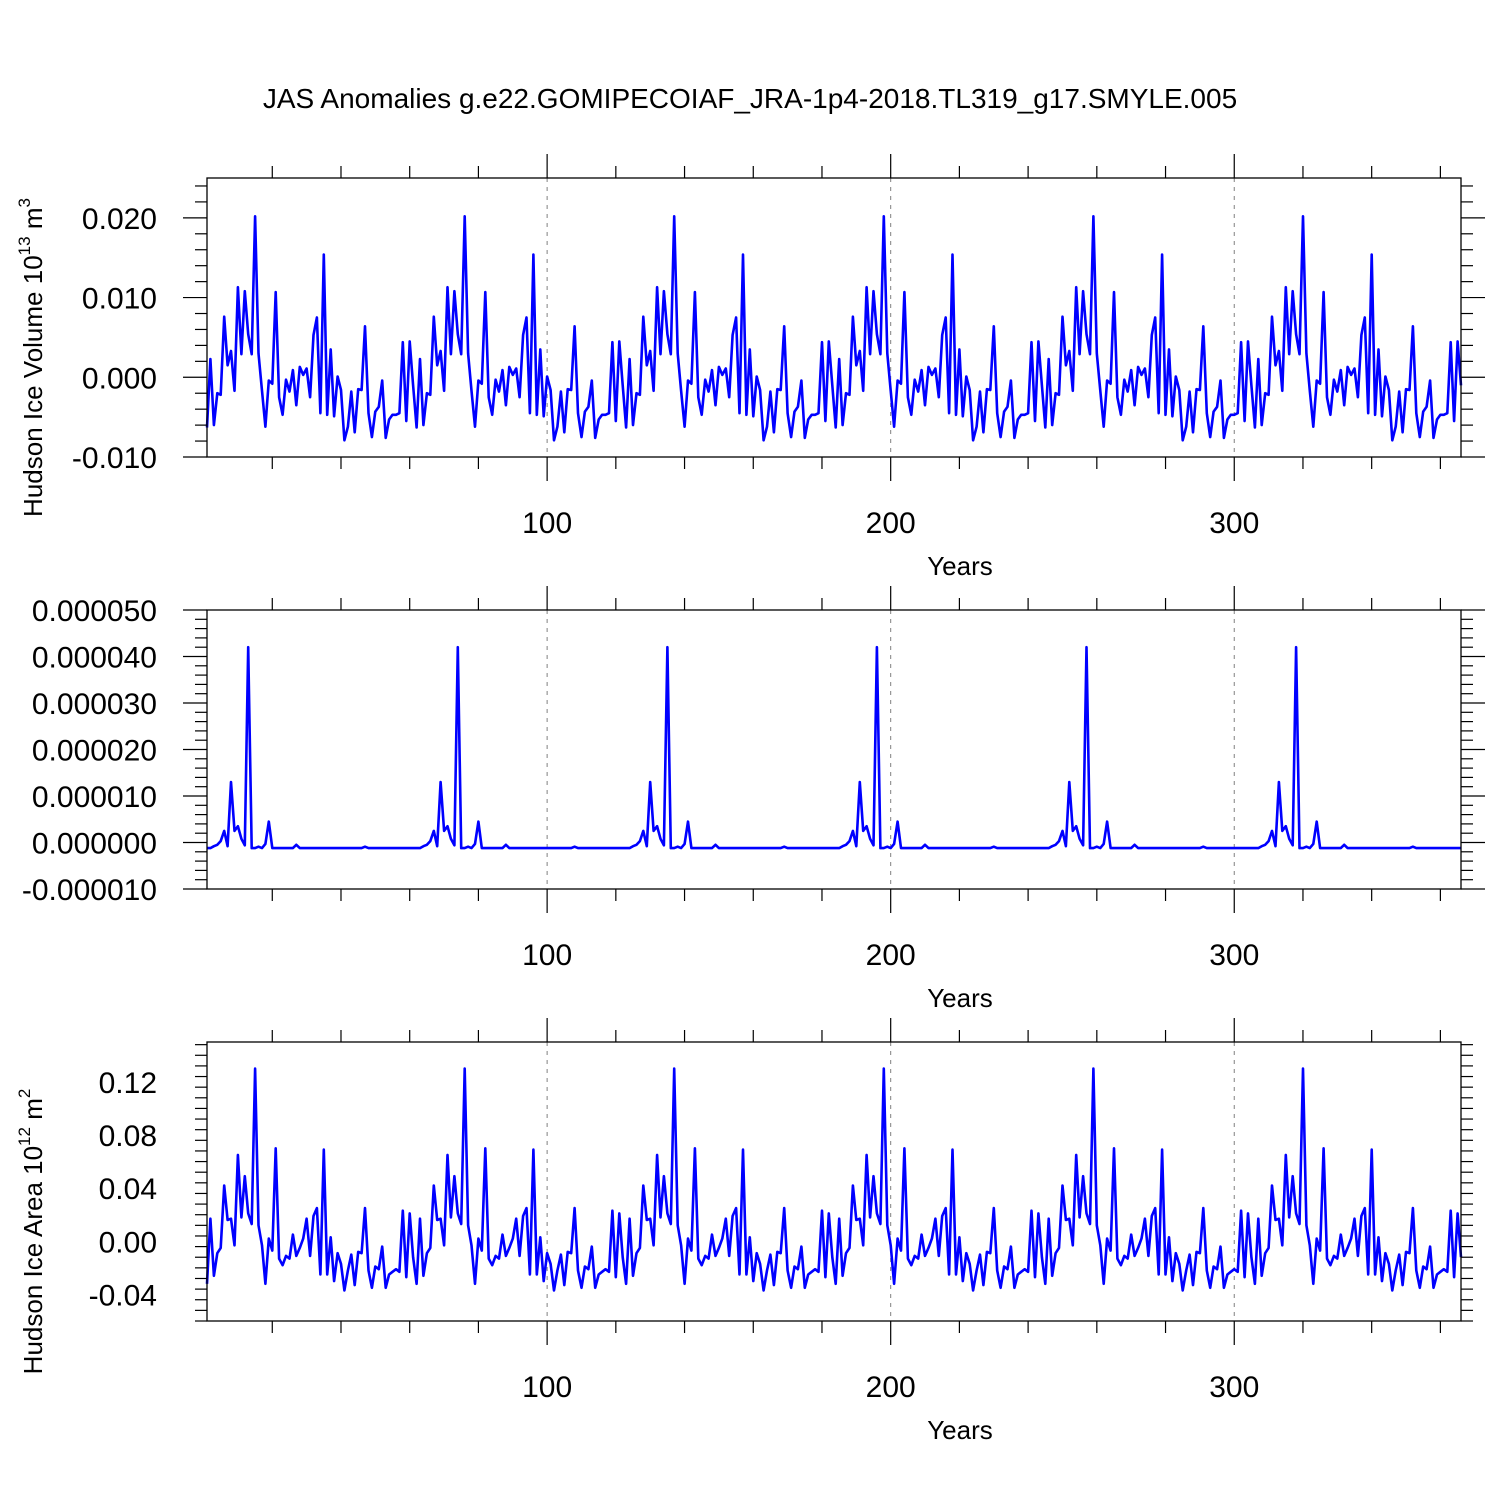  What do you see at coordinates (123, 1295) in the screenshot?
I see `y-tick-label: -0.04` at bounding box center [123, 1295].